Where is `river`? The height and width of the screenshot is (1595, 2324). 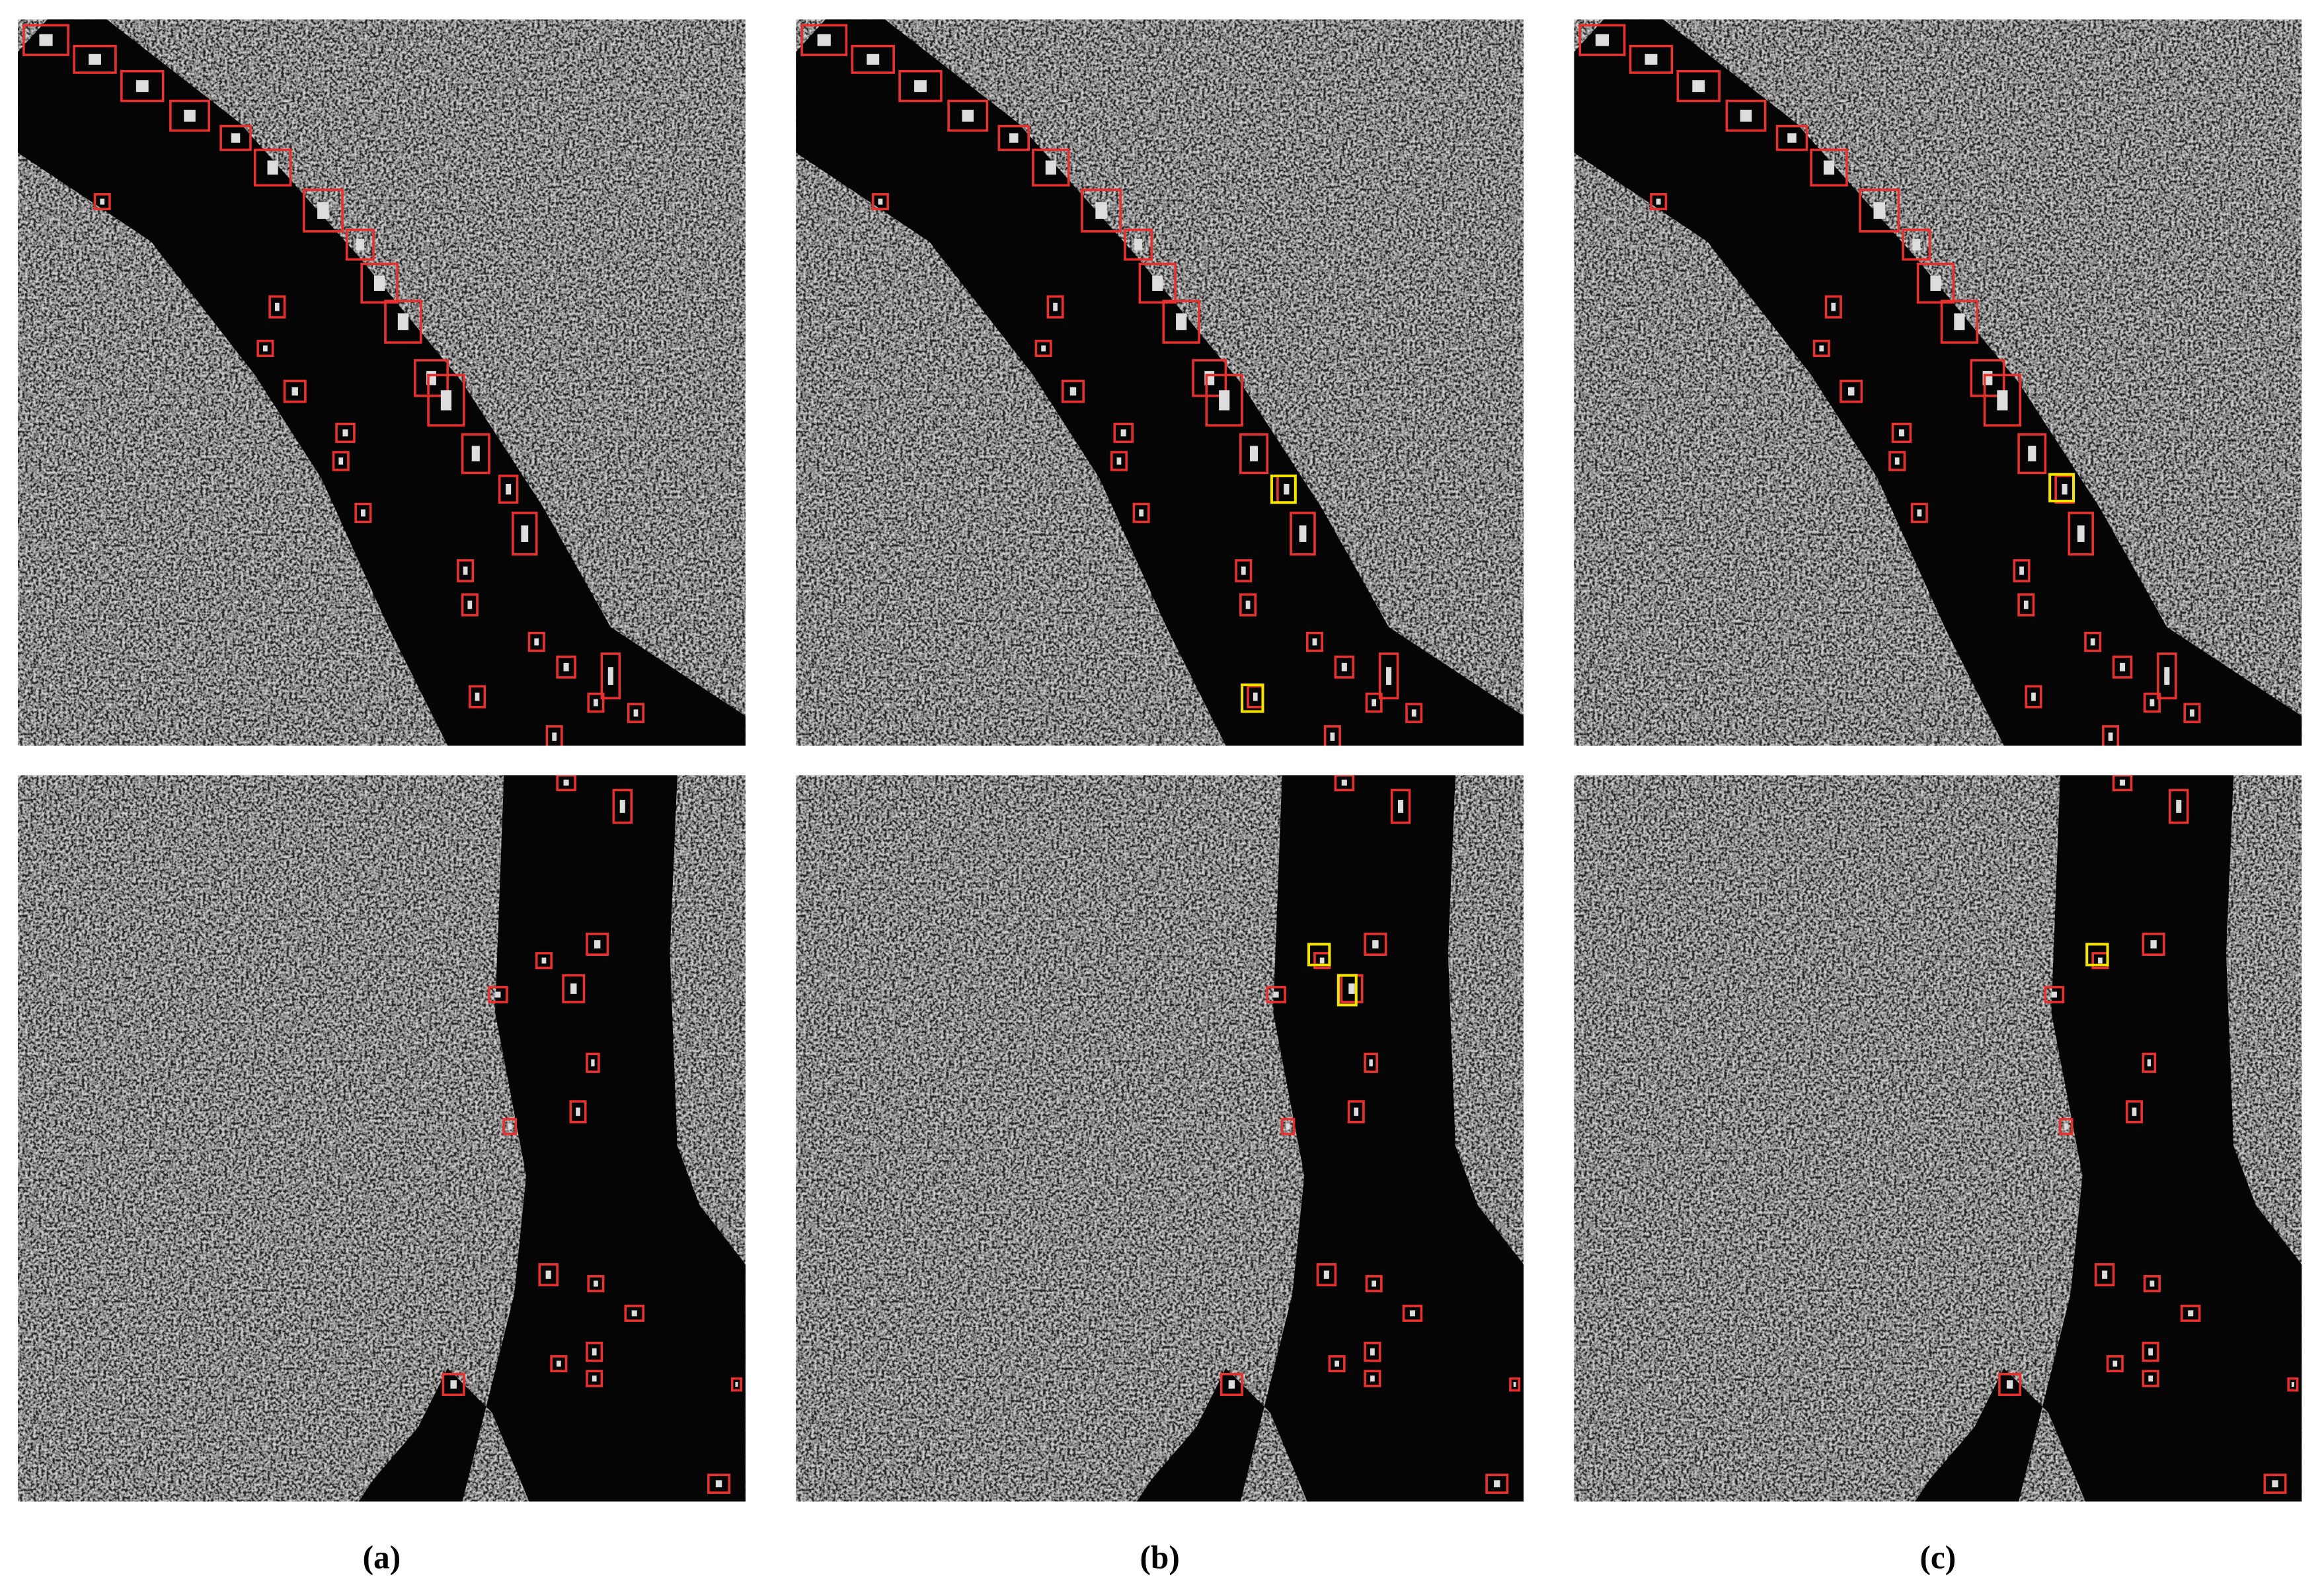 river is located at coordinates (1938, 382).